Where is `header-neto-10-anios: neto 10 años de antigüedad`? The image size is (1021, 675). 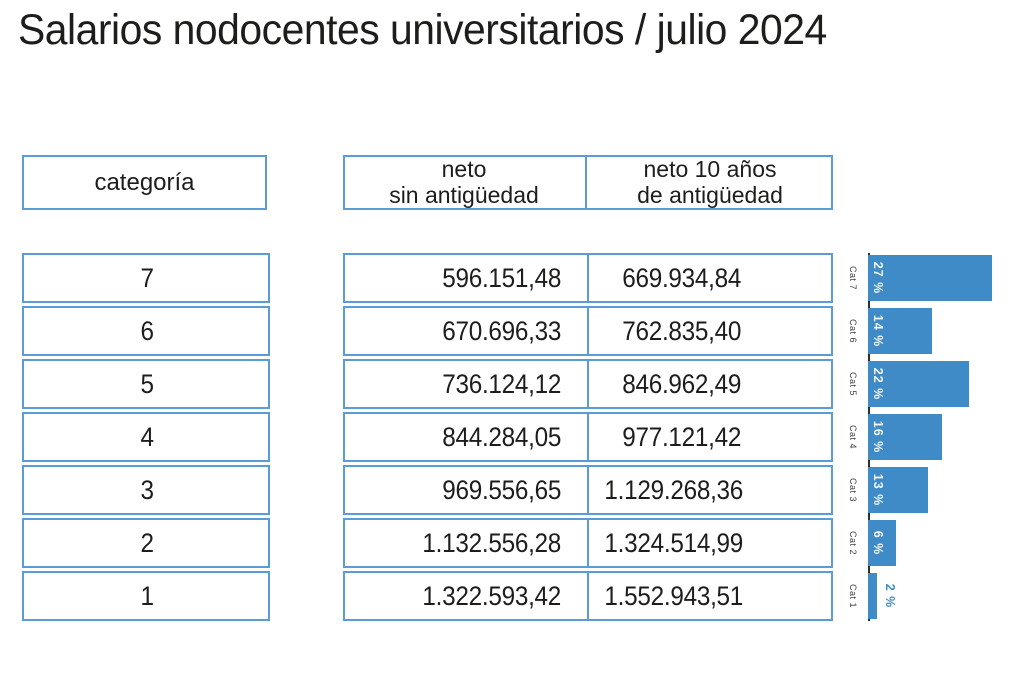 header-neto-10-anios: neto 10 años de antigüedad is located at coordinates (709, 182).